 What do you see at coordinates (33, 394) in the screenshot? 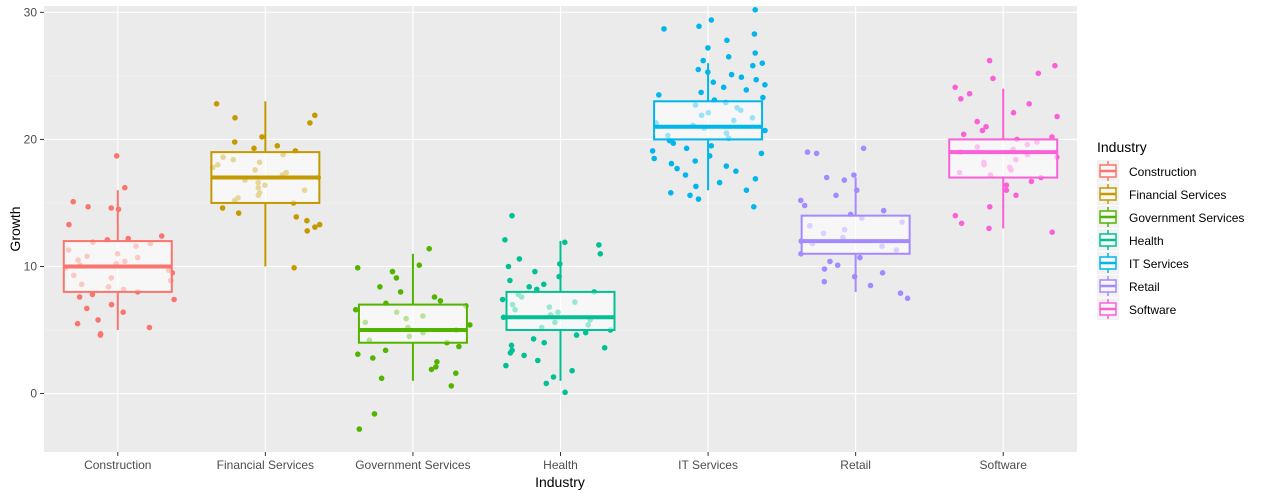
I see `y-tick-label: 0` at bounding box center [33, 394].